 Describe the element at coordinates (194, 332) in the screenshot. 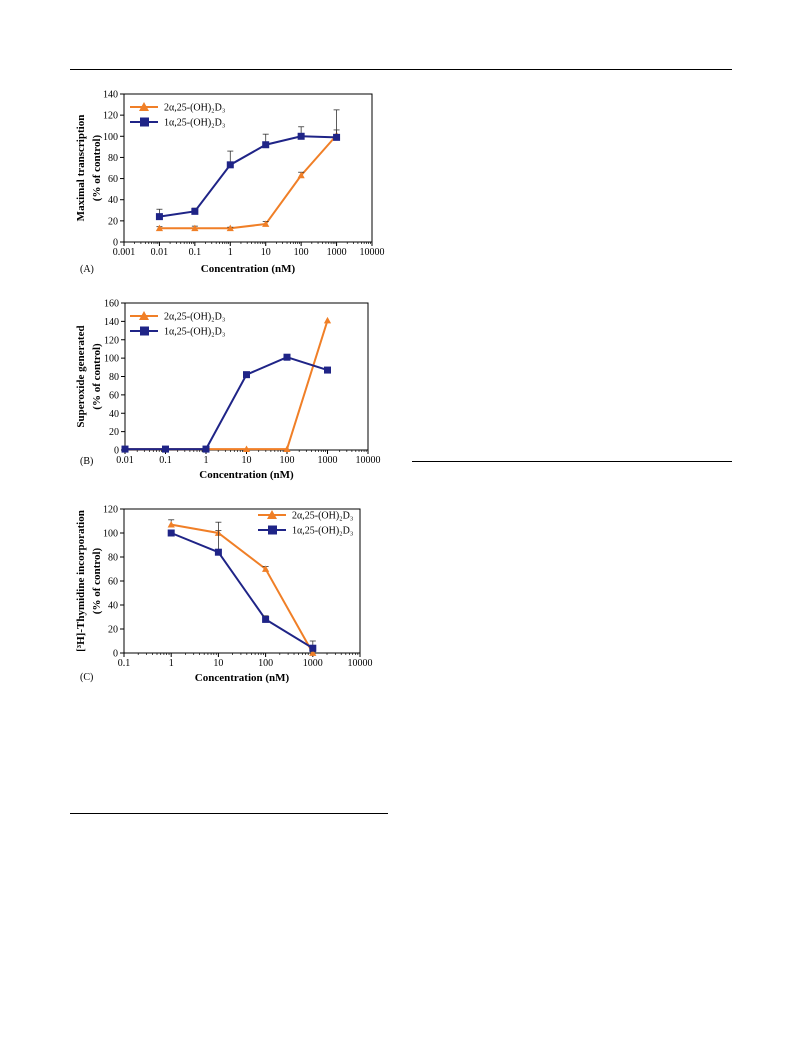

I see `chart-b-legend-label: 1α,25-(OH)₂D₃` at that location.